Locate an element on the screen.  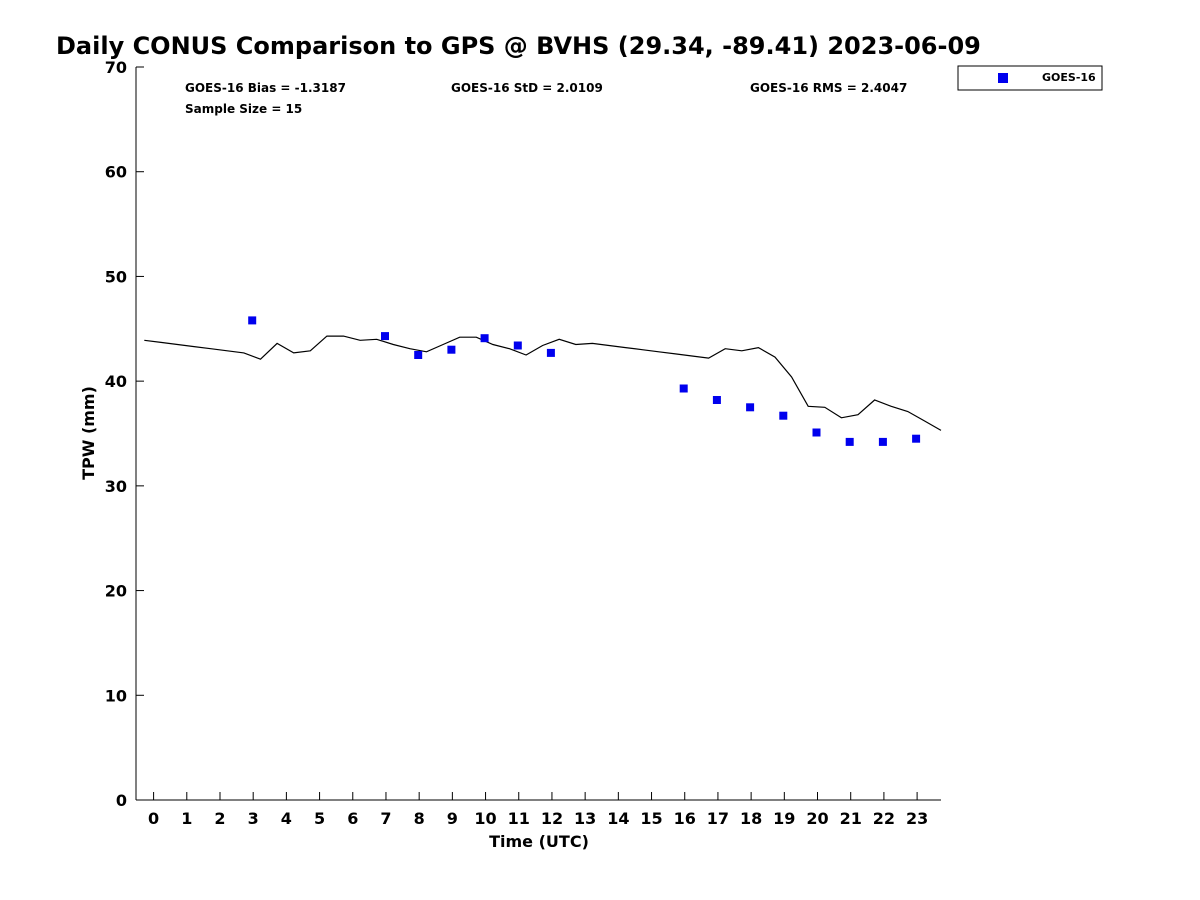
x-tick-label: 11 is located at coordinates (519, 818).